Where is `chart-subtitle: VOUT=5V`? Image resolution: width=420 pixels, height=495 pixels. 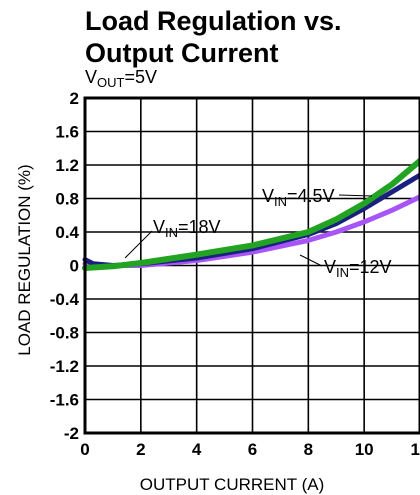
chart-subtitle: VOUT=5V is located at coordinates (121, 78).